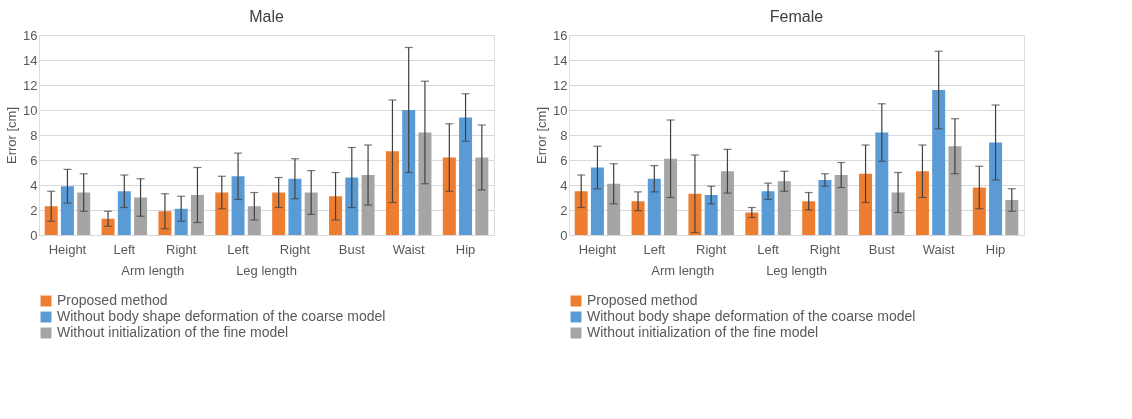 Image resolution: width=1132 pixels, height=419 pixels. What do you see at coordinates (266, 16) in the screenshot?
I see `chart-title: Male` at bounding box center [266, 16].